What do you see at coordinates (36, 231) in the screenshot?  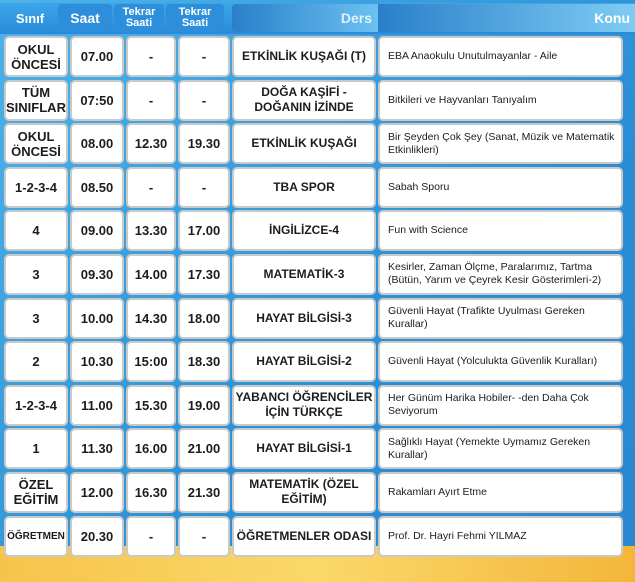 I see `cell-sinif: 4` at bounding box center [36, 231].